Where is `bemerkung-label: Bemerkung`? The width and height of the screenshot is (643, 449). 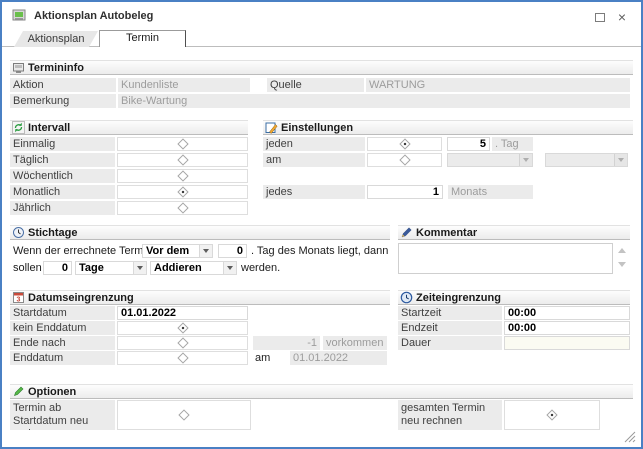 bemerkung-label: Bemerkung is located at coordinates (63, 101).